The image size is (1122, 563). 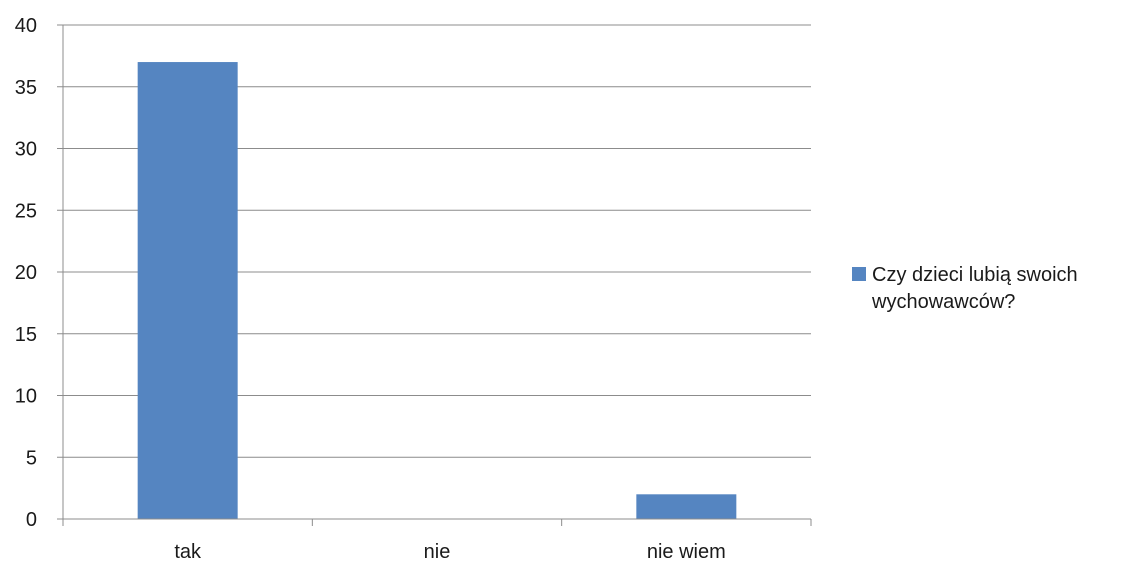 I want to click on y-tick-label: 15, so click(x=26, y=335).